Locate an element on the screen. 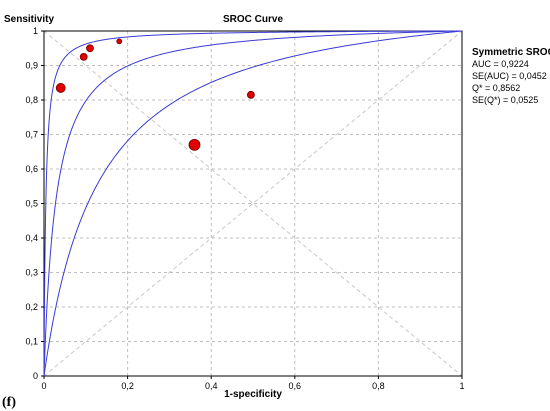  y-tick-label: 0,8 is located at coordinates (31, 100).